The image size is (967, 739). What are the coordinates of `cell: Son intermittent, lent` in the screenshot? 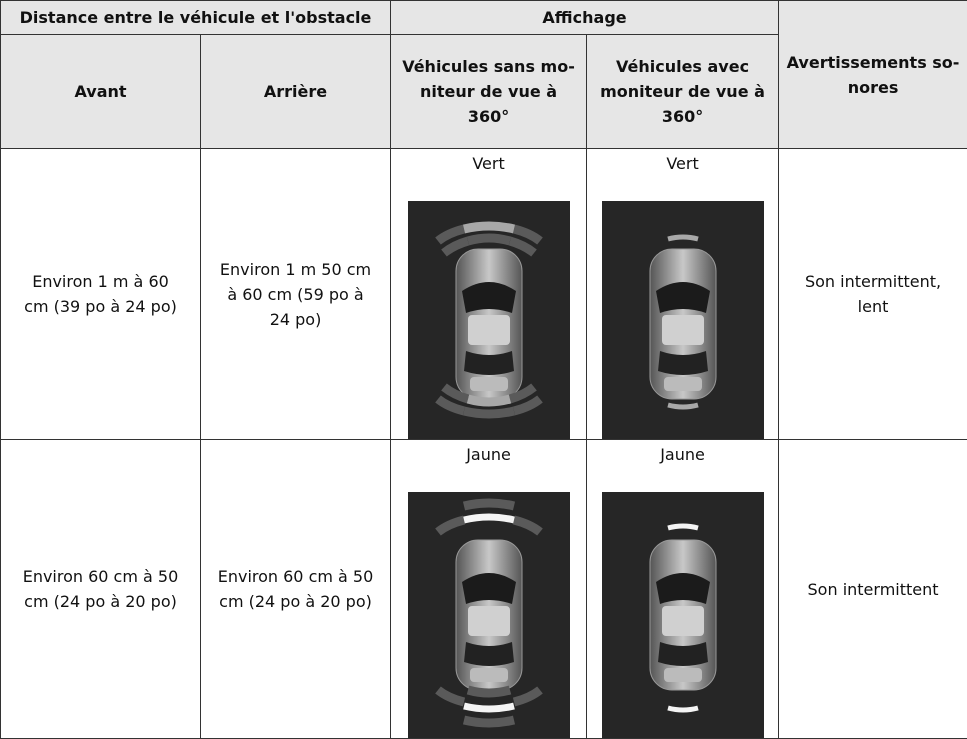 It's located at (872, 294).